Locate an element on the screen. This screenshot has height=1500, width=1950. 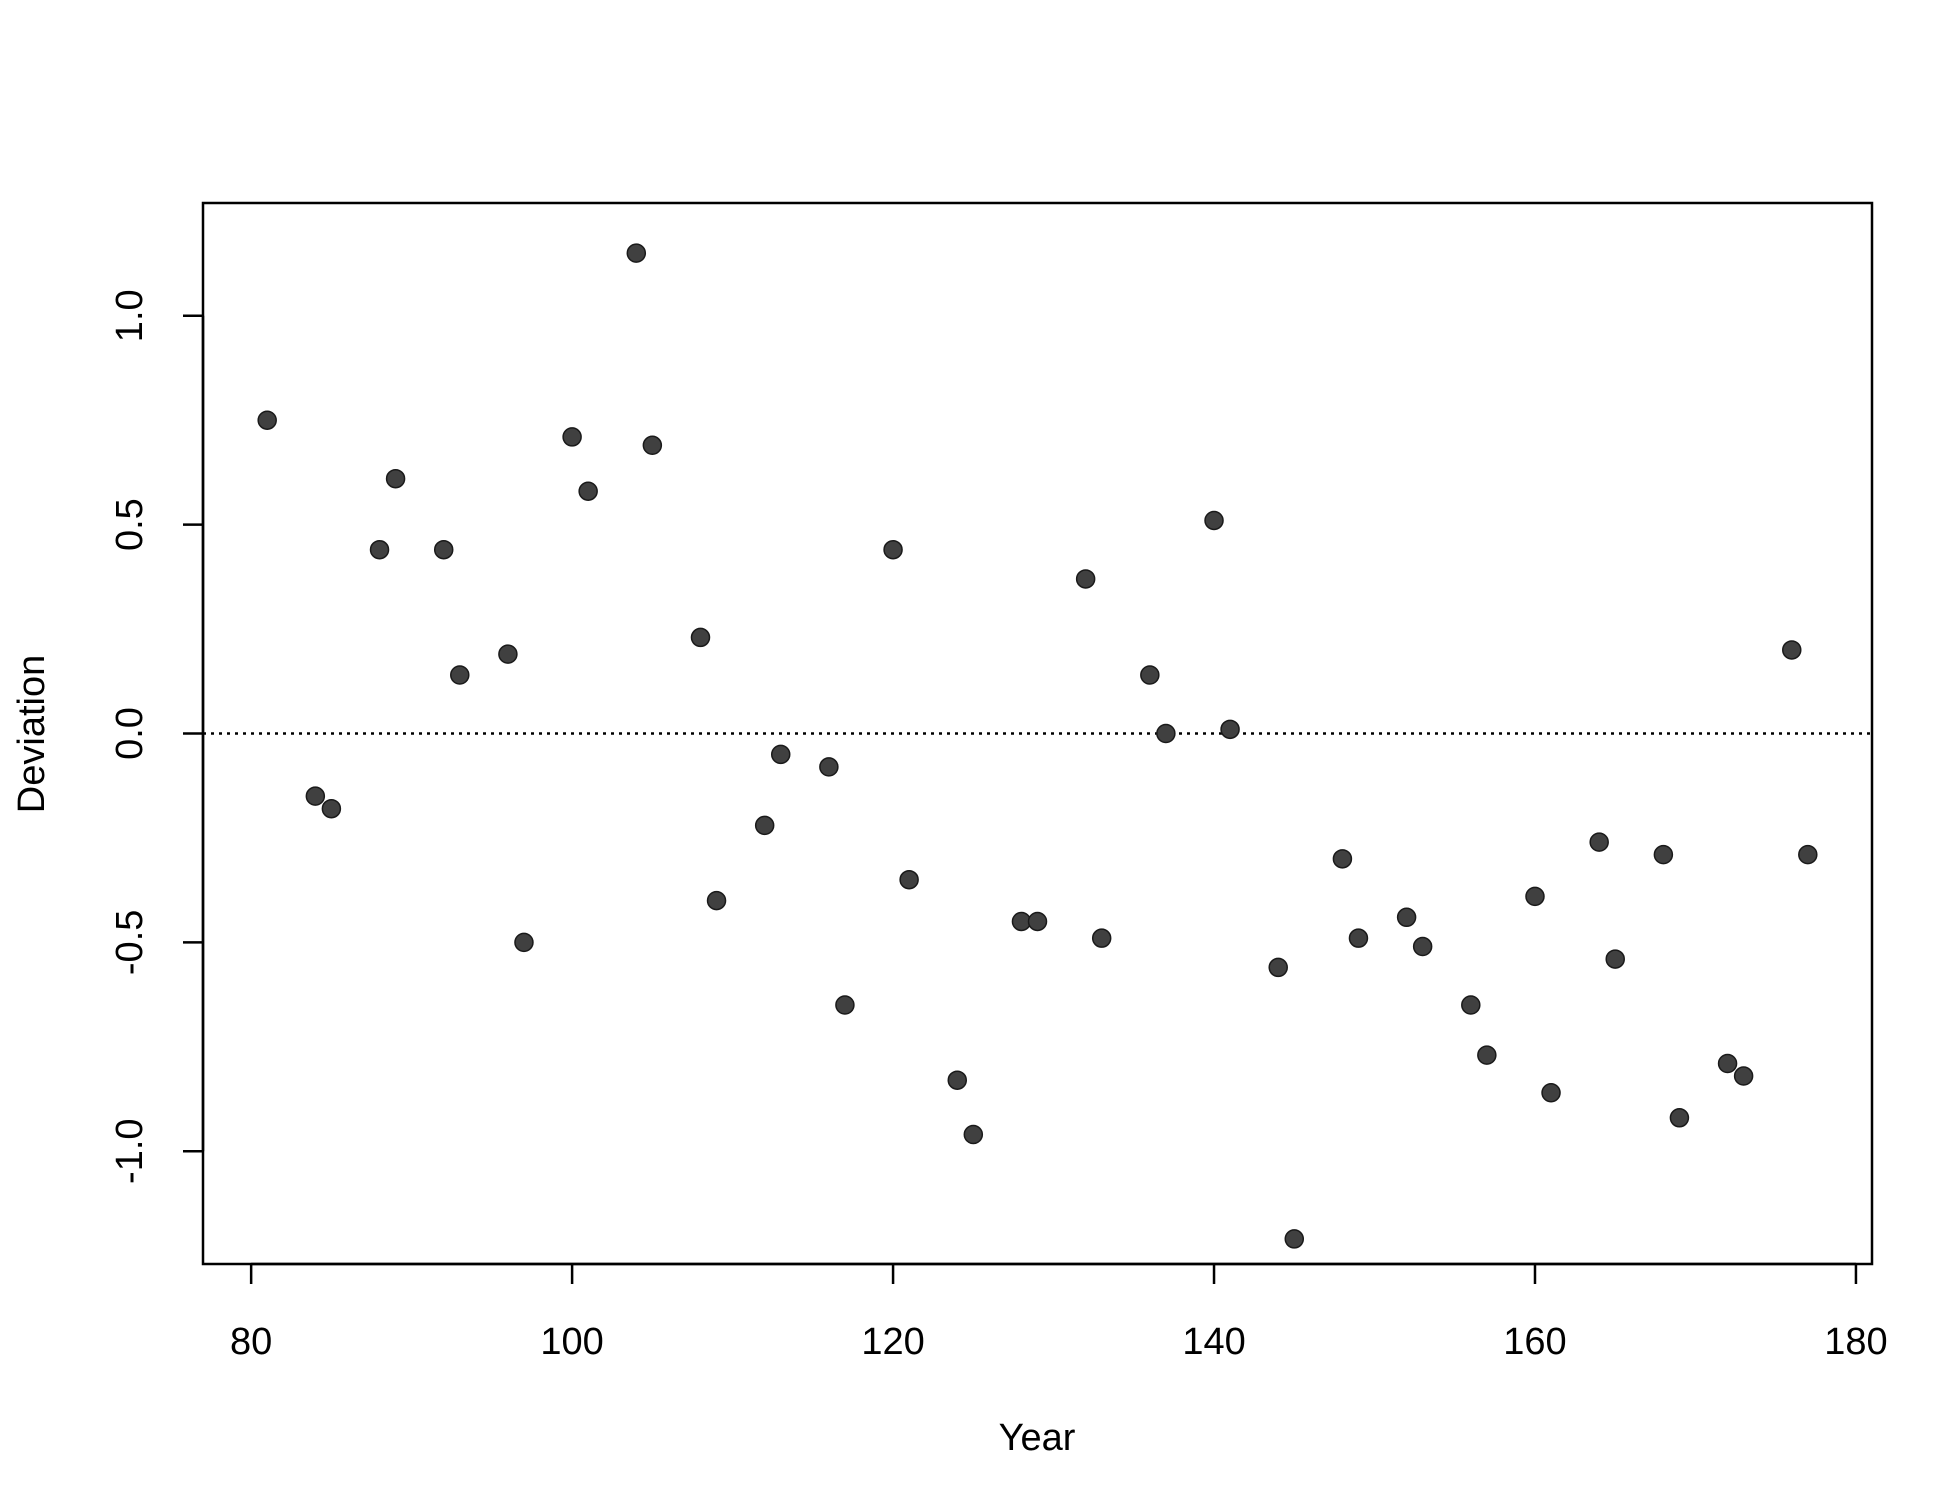
y-tick-label: 1.0 is located at coordinates (130, 315).